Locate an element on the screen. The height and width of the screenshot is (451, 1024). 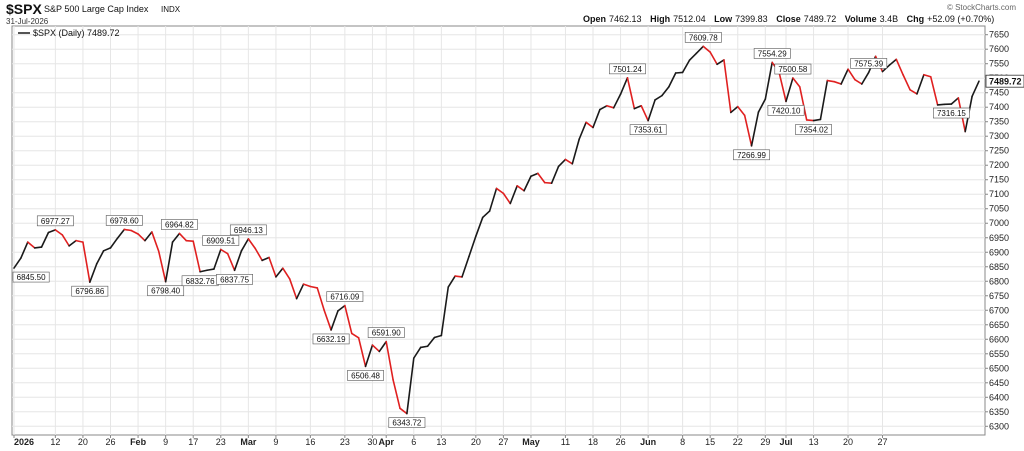
annotation-label: 7420.10 is located at coordinates (786, 110).